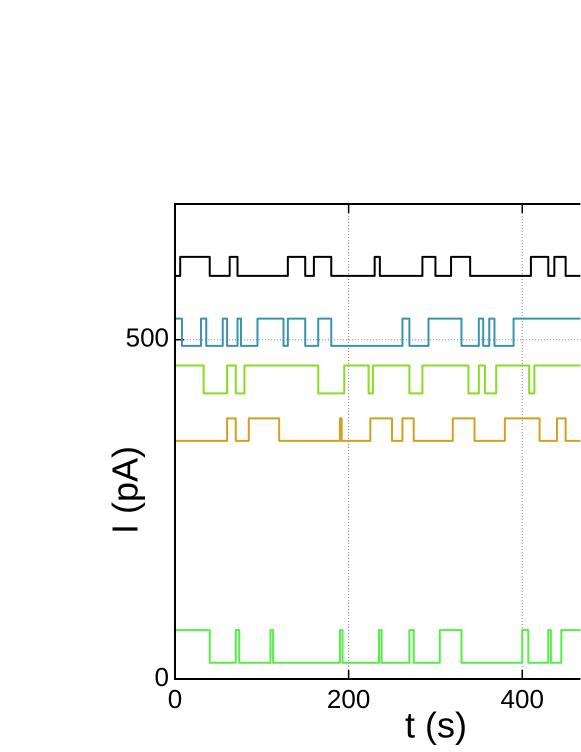  I want to click on x-tick-label: 200, so click(348, 699).